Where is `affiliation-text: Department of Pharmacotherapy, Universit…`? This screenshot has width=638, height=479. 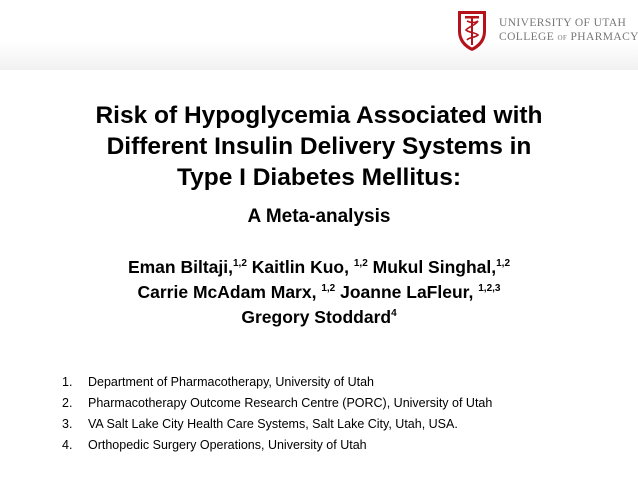
affiliation-text: Department of Pharmacotherapy, Universit… is located at coordinates (231, 382).